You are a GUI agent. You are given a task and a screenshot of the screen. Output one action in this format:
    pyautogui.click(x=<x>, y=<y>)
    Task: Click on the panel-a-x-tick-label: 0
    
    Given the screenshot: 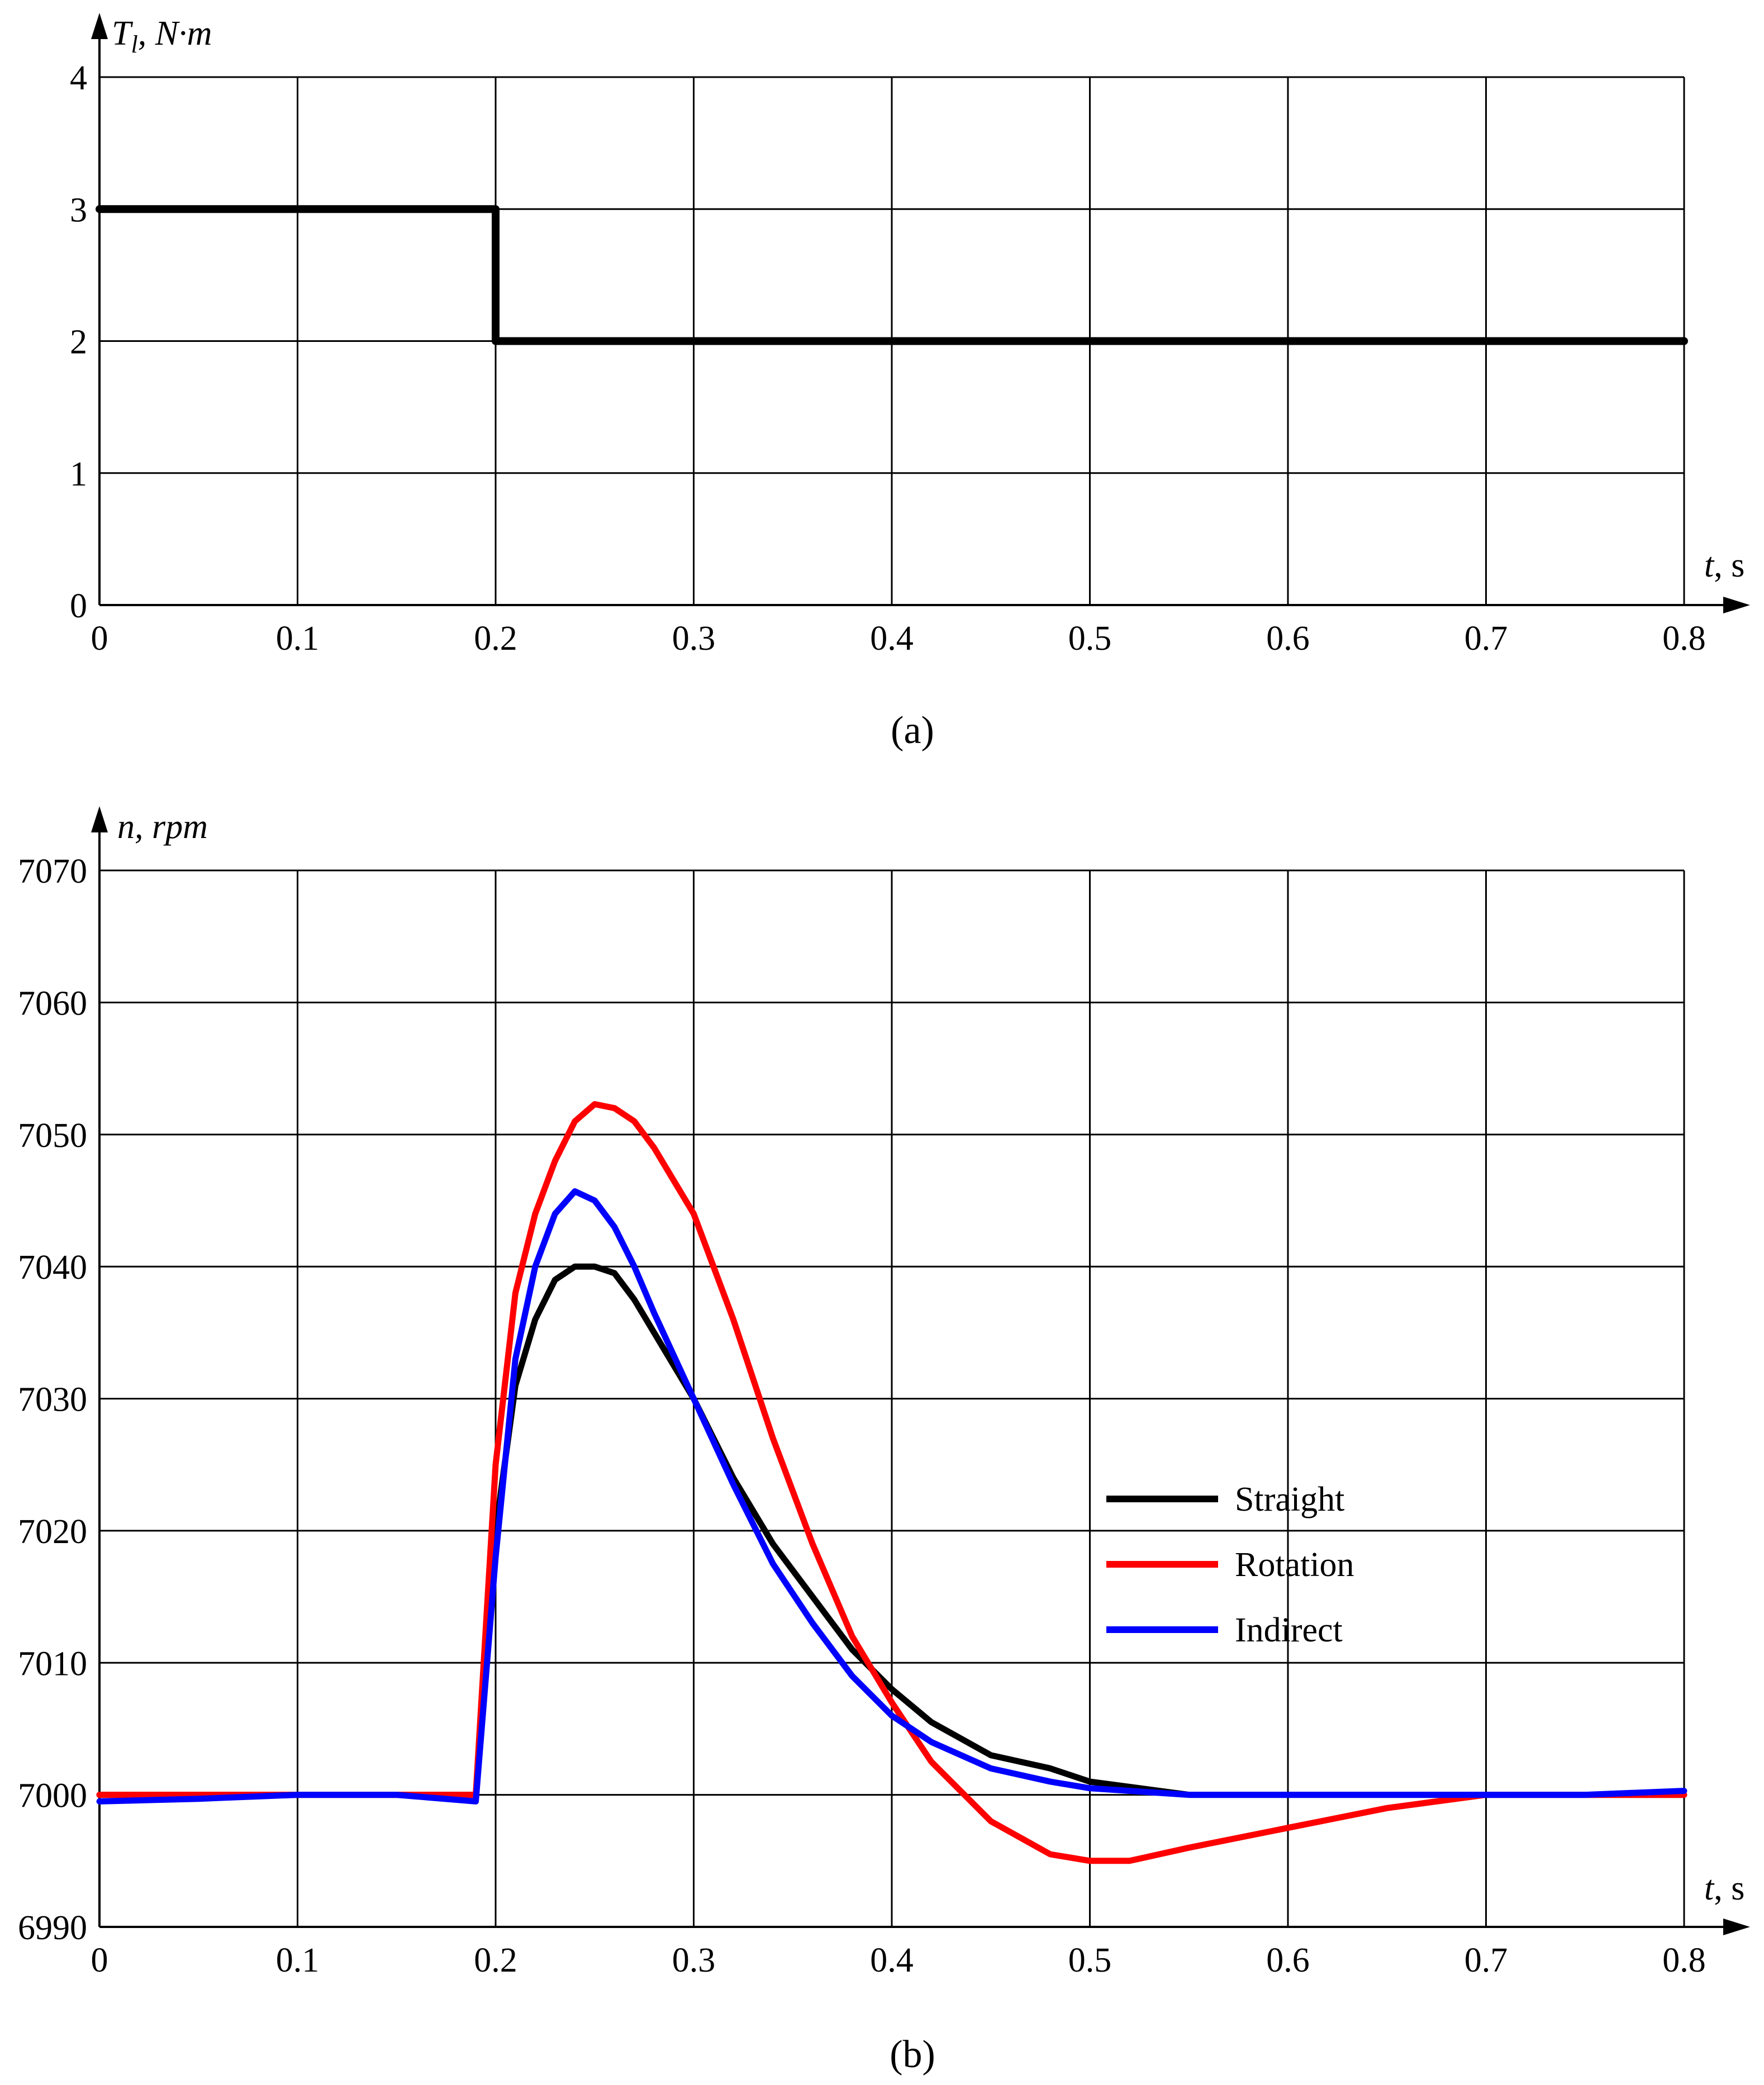 What is the action you would take?
    pyautogui.click(x=99, y=639)
    